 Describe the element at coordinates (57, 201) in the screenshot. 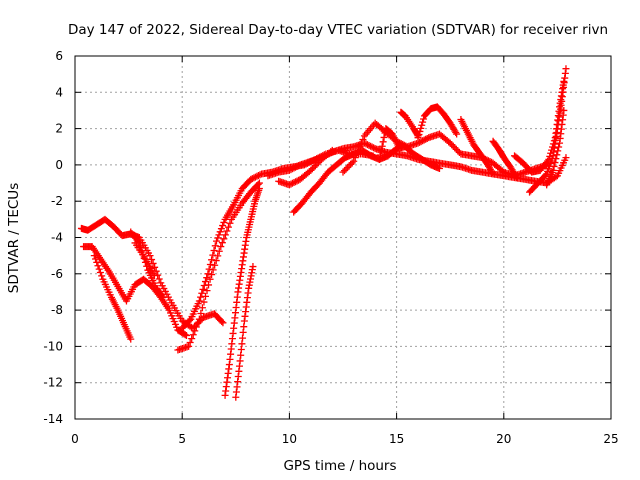

I see `y-tick-label: -2` at that location.